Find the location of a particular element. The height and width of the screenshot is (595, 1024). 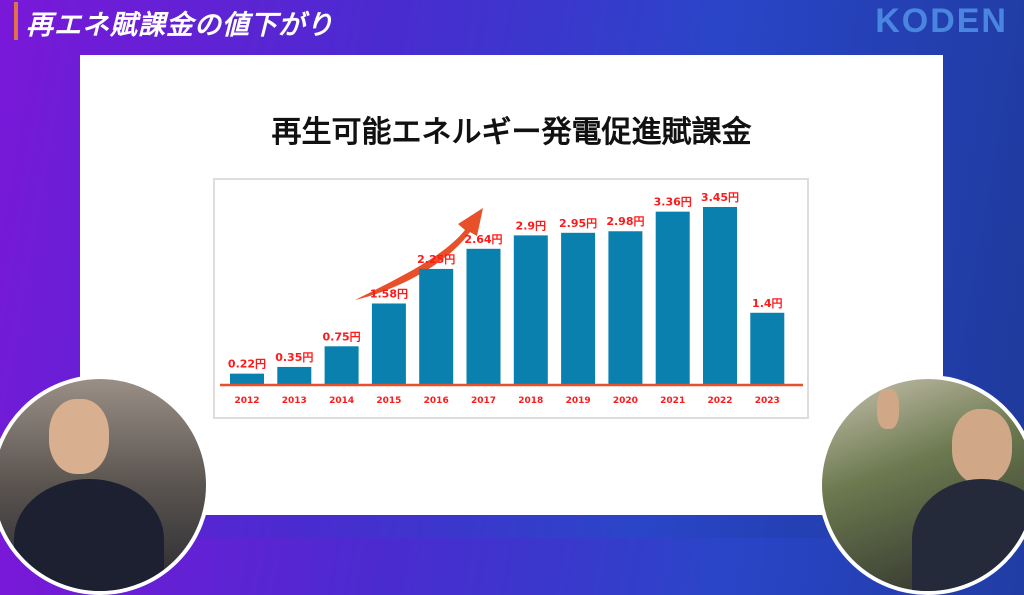

x-tick-label: 2015 is located at coordinates (388, 401).